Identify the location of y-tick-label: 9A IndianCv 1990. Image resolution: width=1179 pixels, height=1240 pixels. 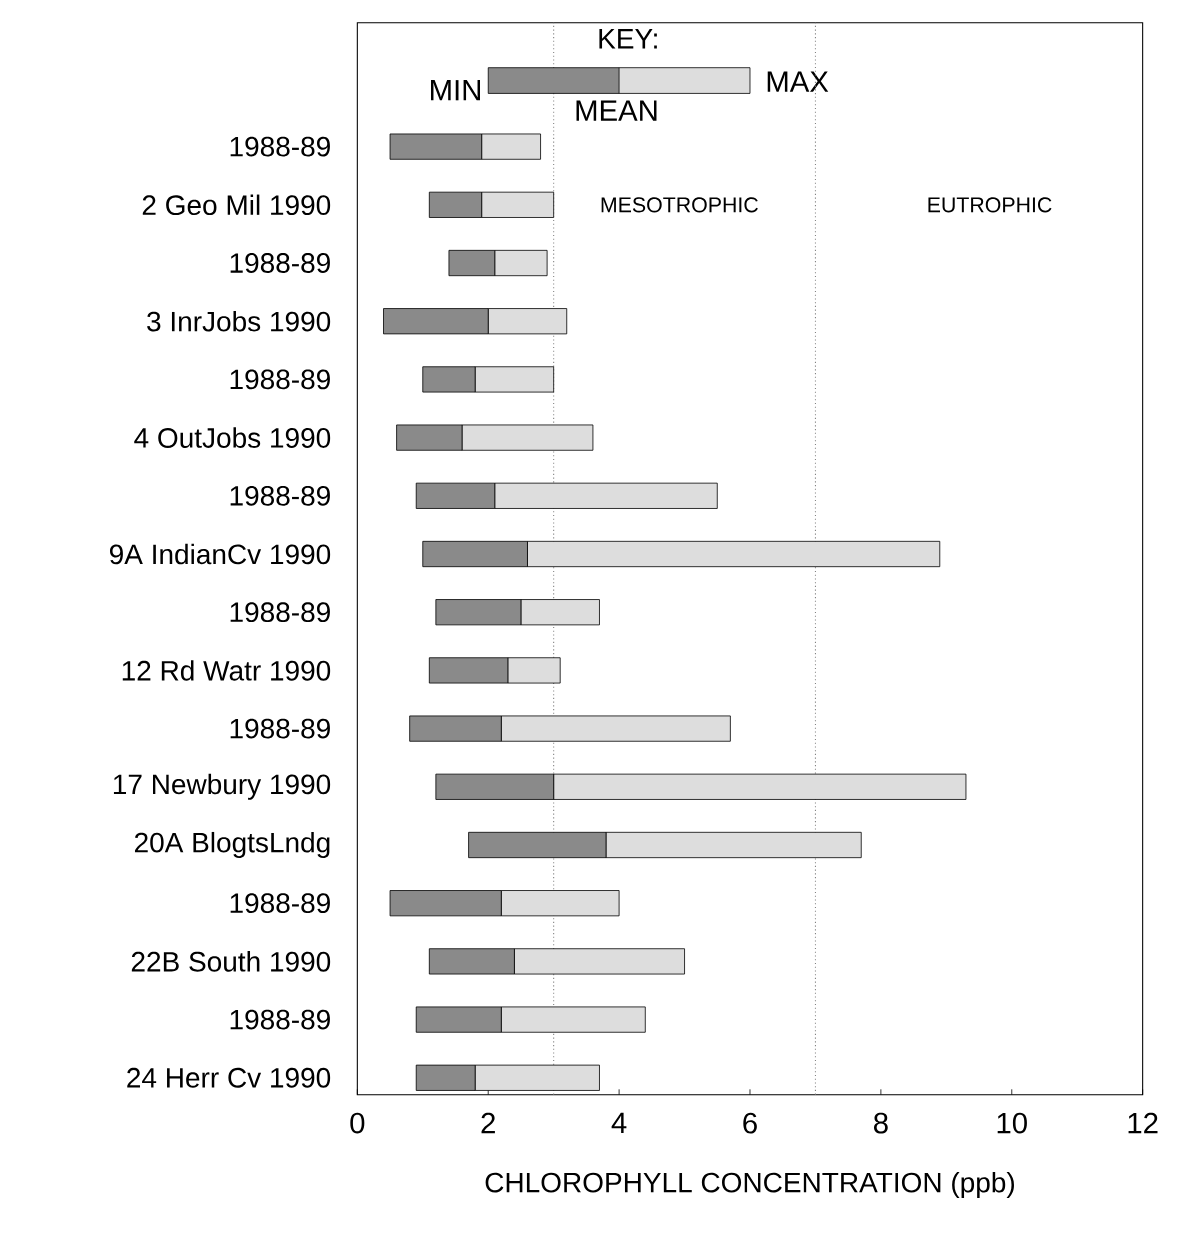
(220, 554).